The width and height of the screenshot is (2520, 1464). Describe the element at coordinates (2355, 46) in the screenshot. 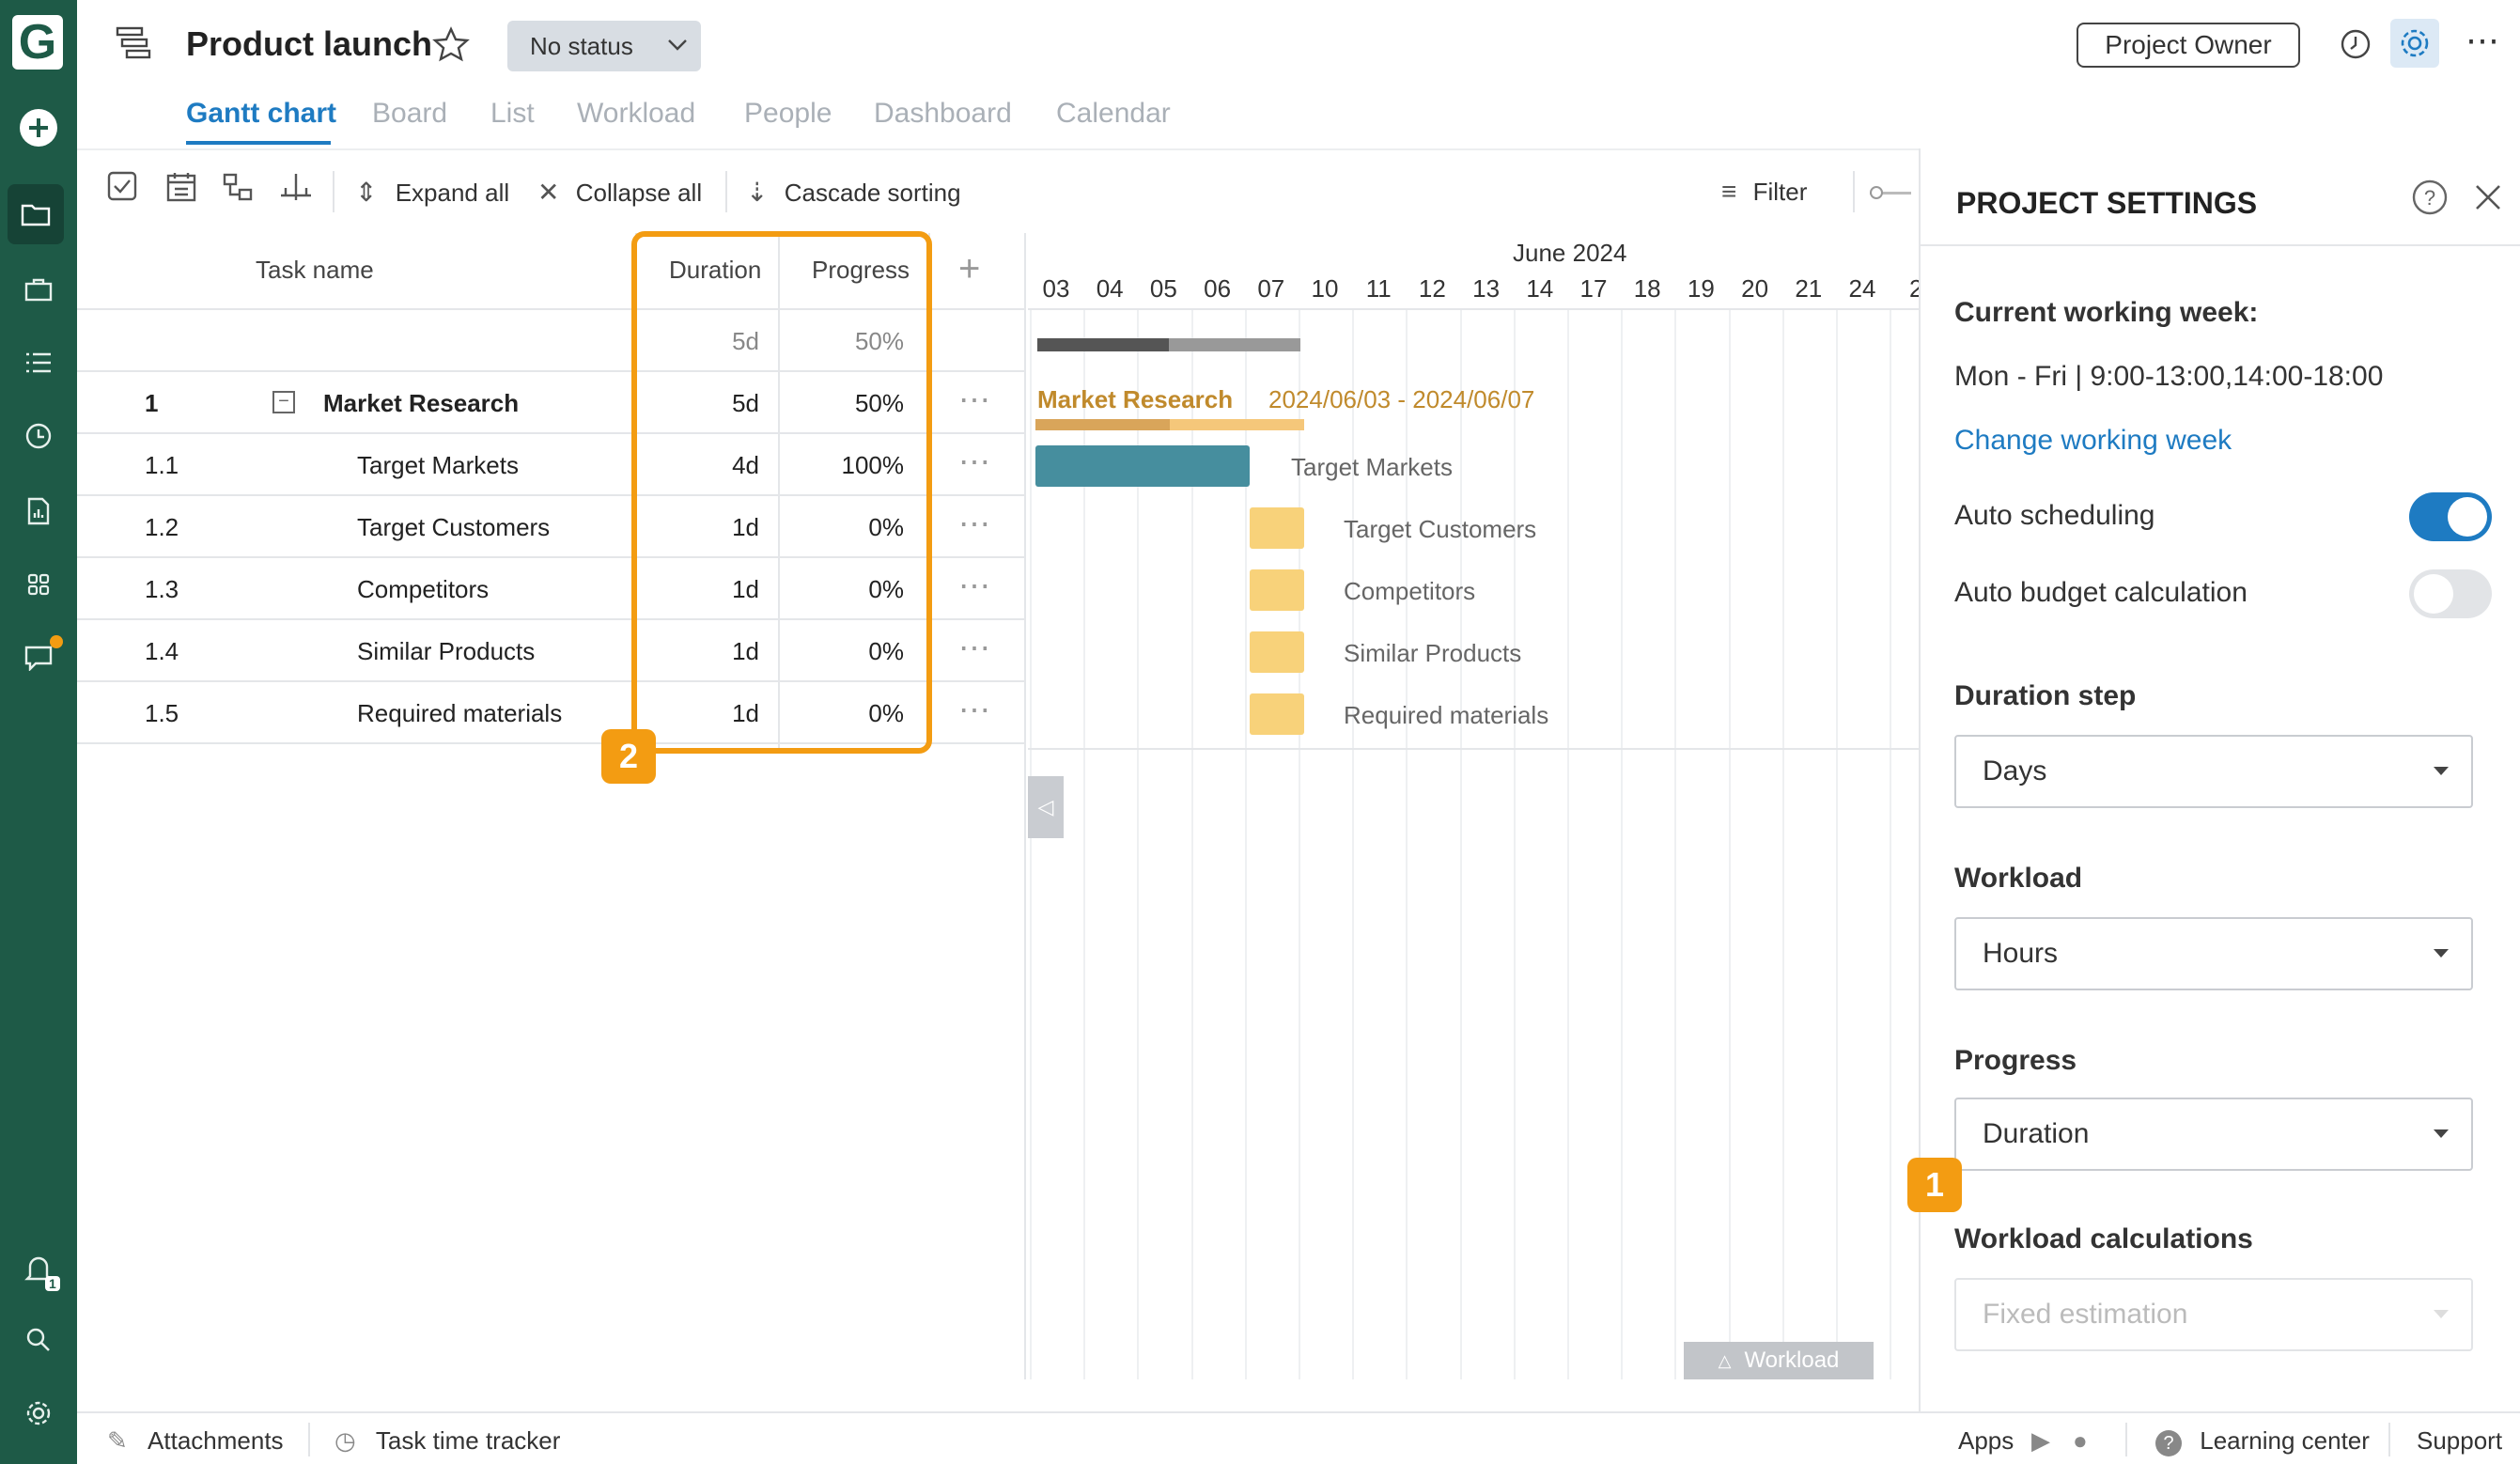

I see `history-icon` at that location.